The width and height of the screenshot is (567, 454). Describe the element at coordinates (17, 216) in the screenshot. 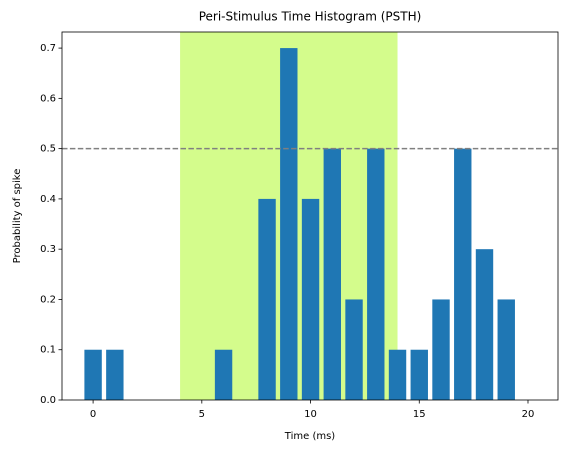

I see `y-axis-label: Probability of spike` at that location.